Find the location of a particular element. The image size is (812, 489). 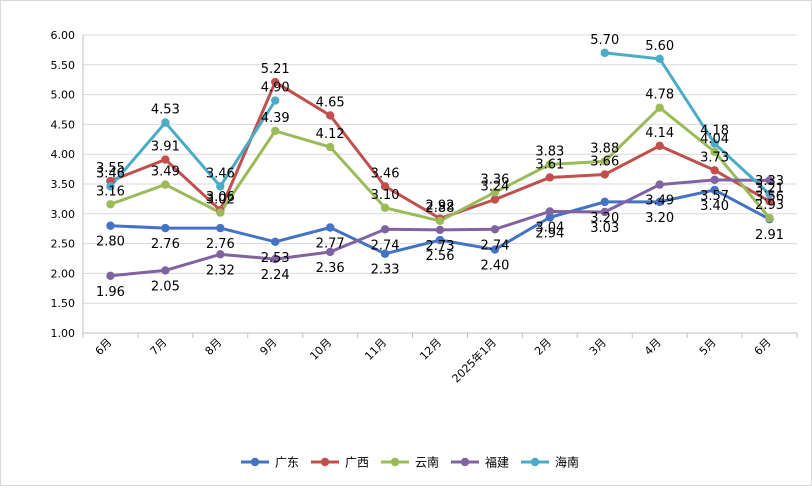

data-label: 2.36 is located at coordinates (330, 268).